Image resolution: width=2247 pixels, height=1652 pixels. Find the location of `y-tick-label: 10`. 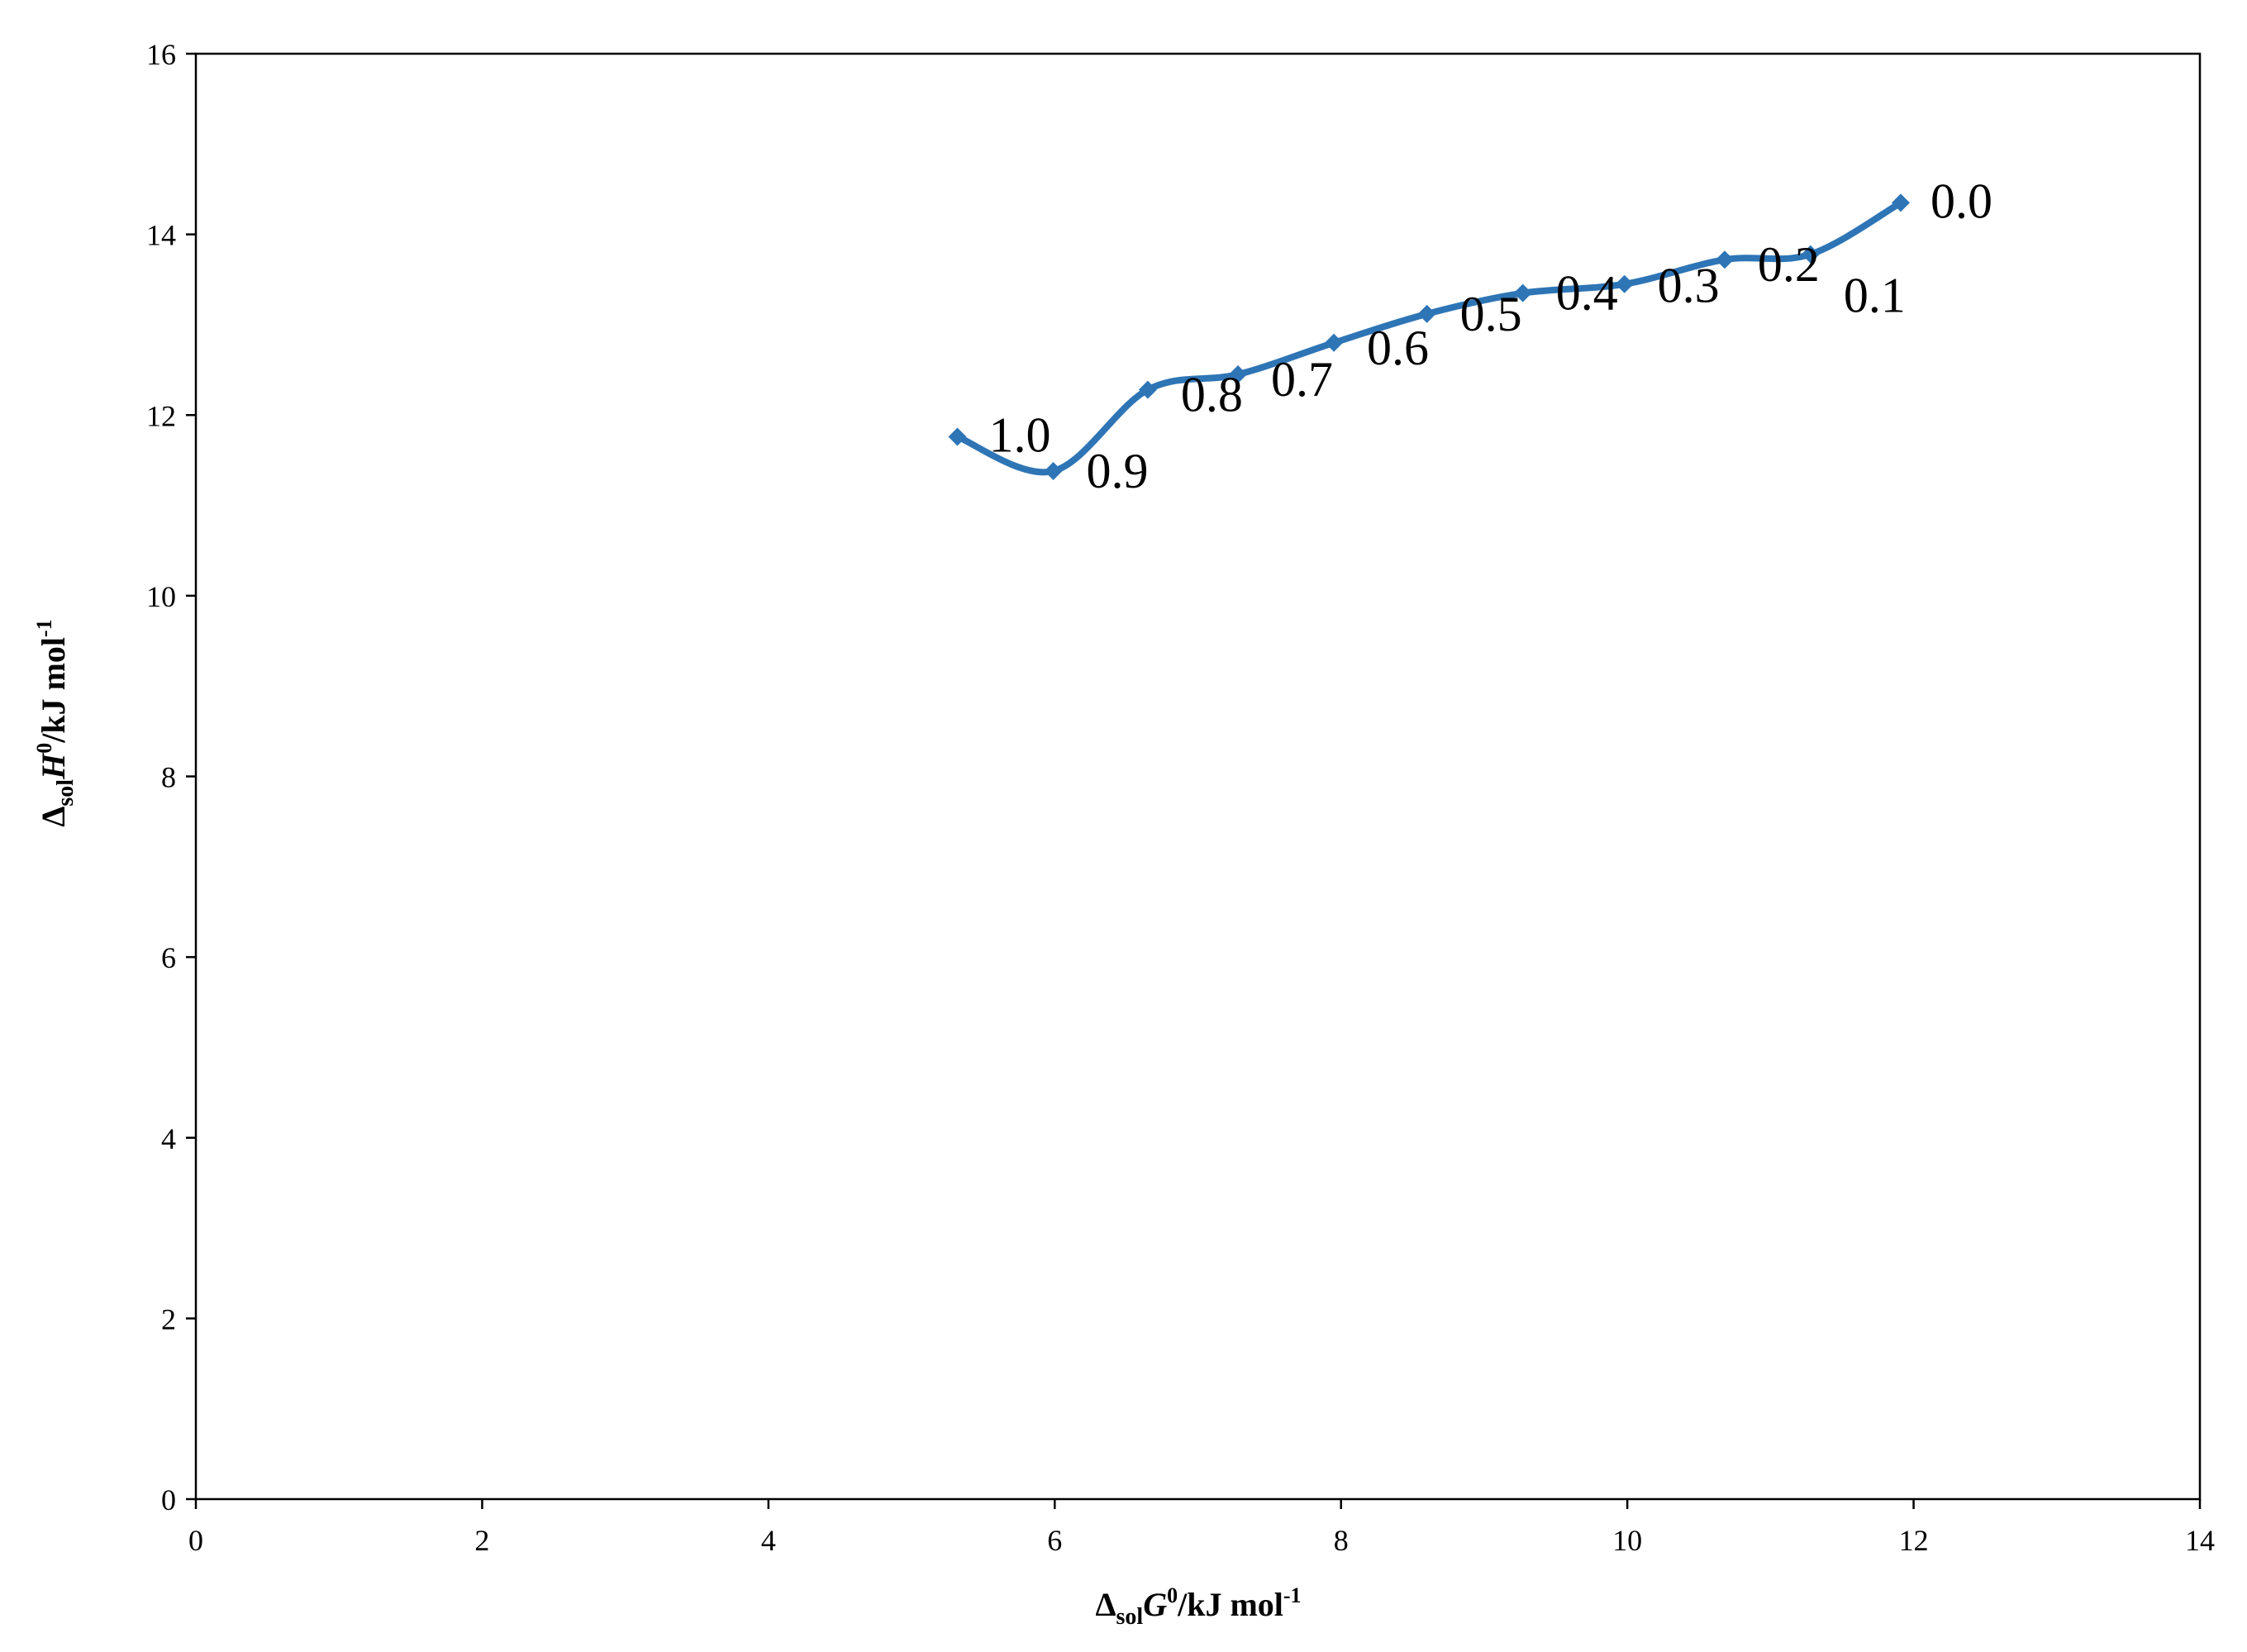

y-tick-label: 10 is located at coordinates (161, 596).